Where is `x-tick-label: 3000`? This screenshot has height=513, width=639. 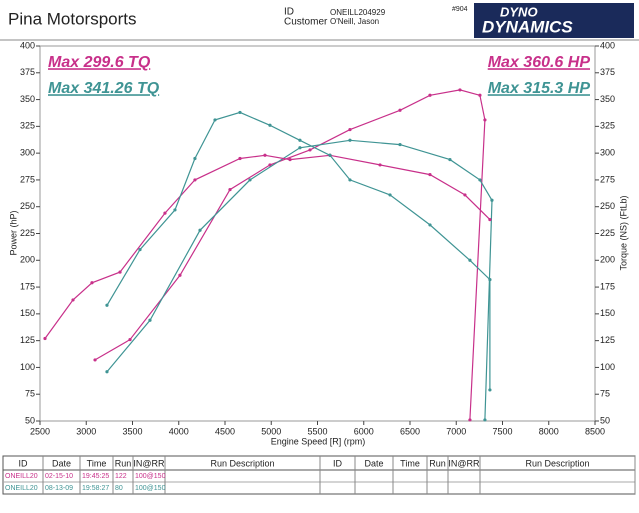
x-tick-label: 3000 is located at coordinates (86, 431).